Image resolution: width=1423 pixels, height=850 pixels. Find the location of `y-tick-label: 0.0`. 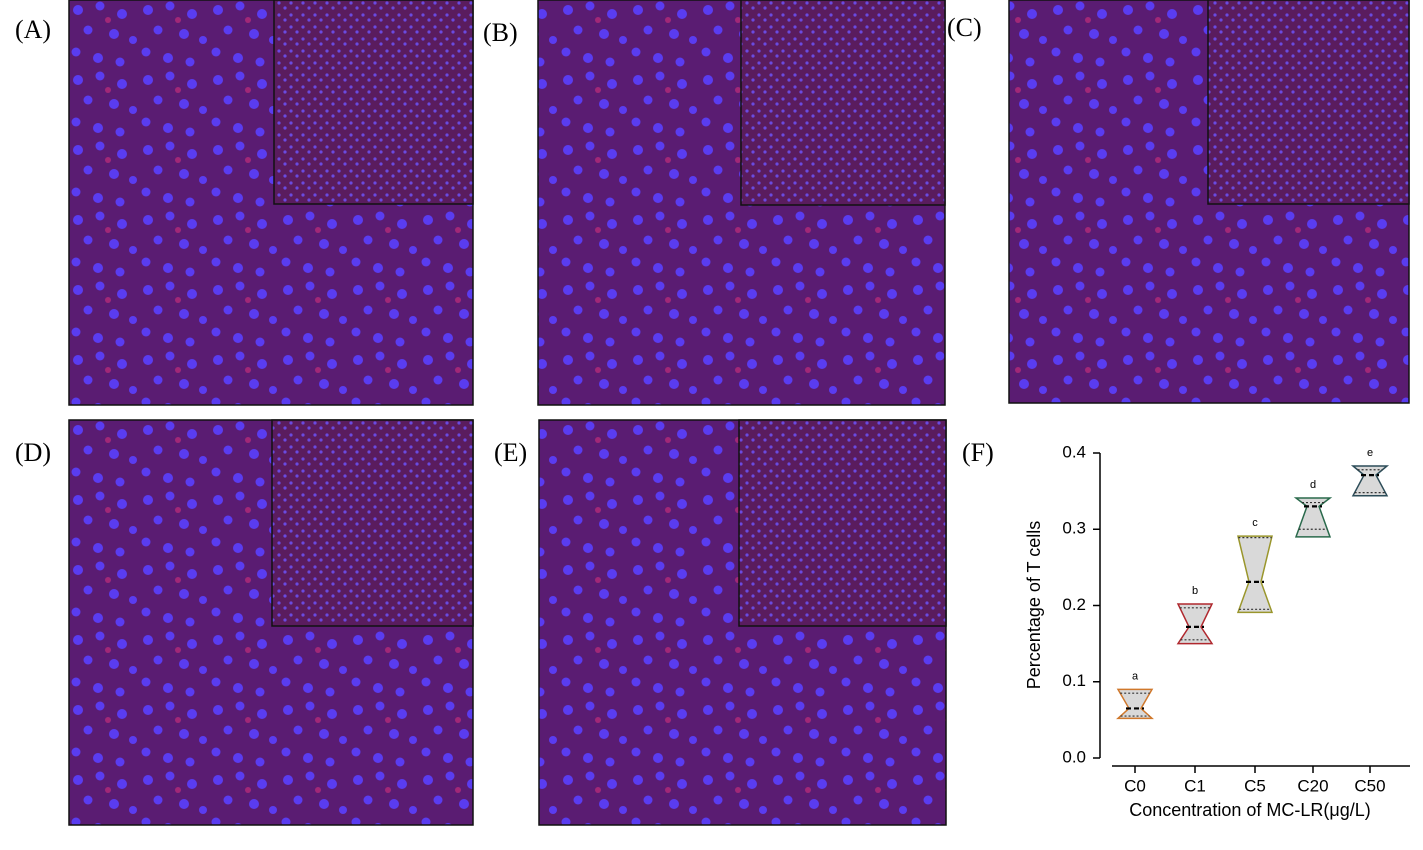

y-tick-label: 0.0 is located at coordinates (1074, 756).